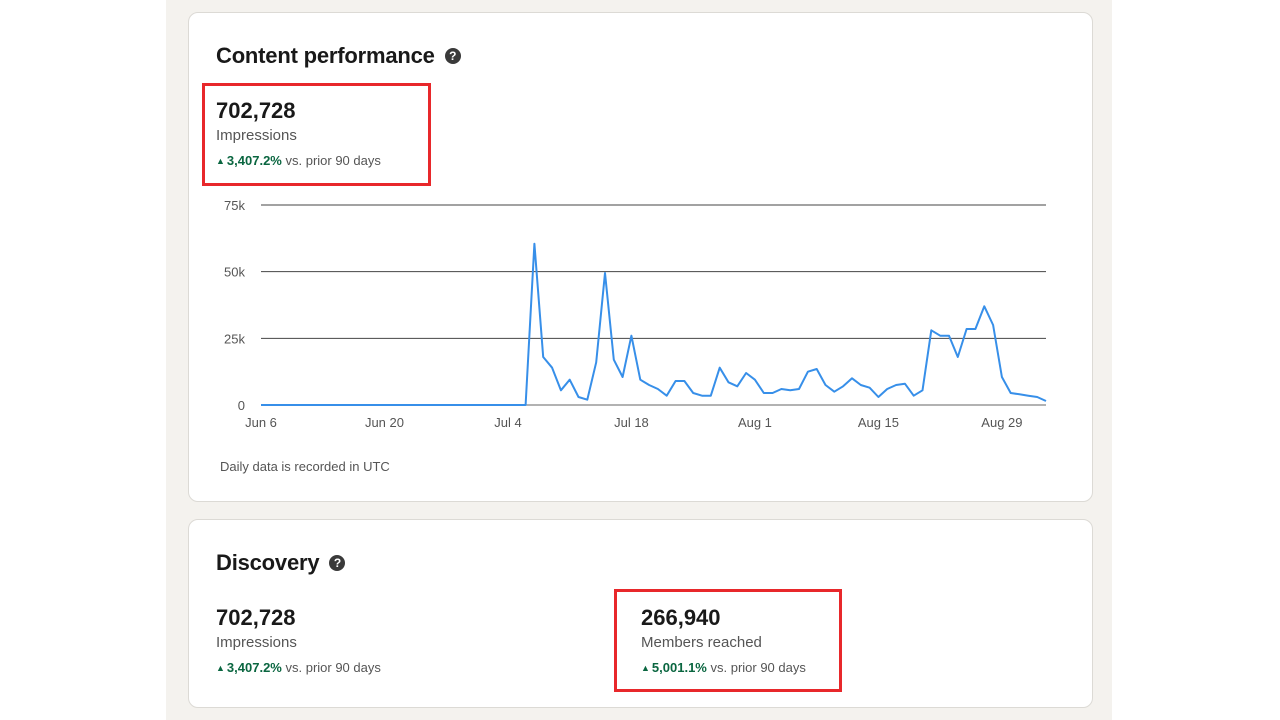 The image size is (1280, 720). Describe the element at coordinates (654, 324) in the screenshot. I see `impressions-series-line` at that location.